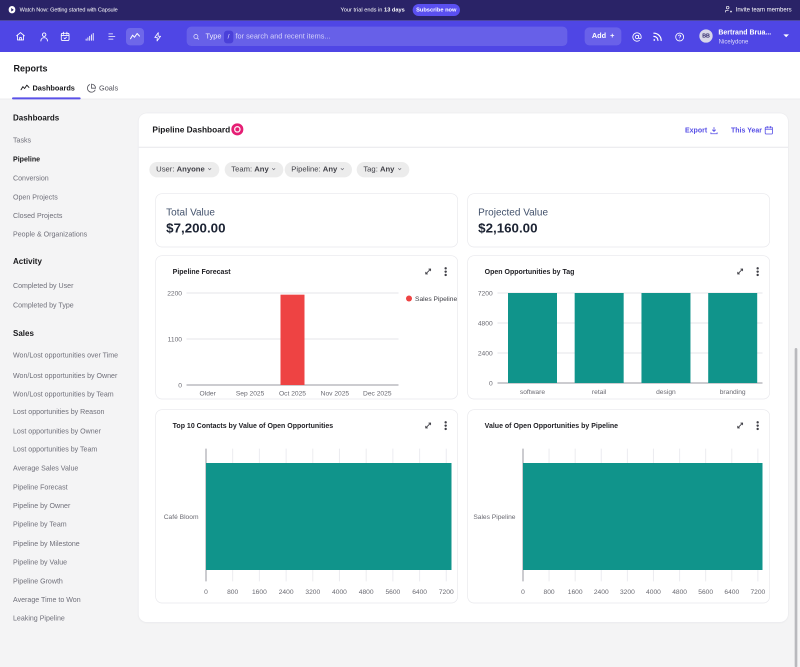  What do you see at coordinates (292, 393) in the screenshot?
I see `svg-text: Oct 2025` at bounding box center [292, 393].